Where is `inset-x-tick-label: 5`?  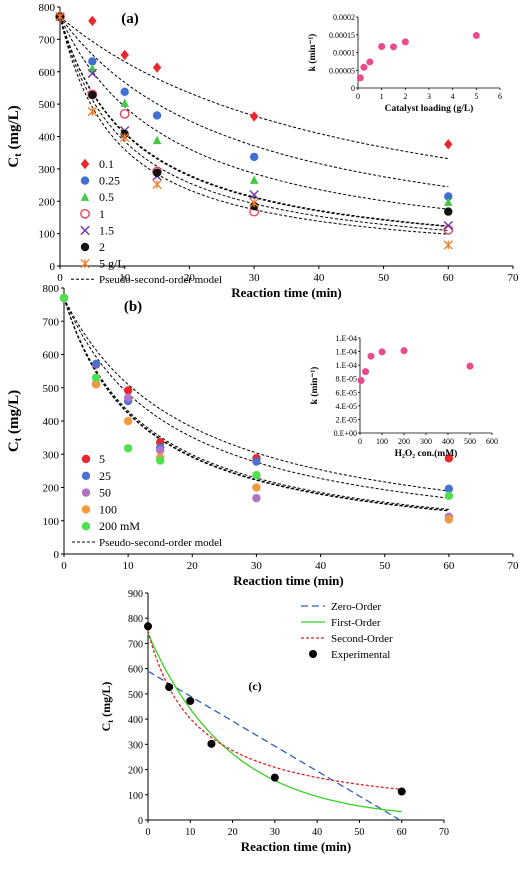 inset-x-tick-label: 5 is located at coordinates (476, 96).